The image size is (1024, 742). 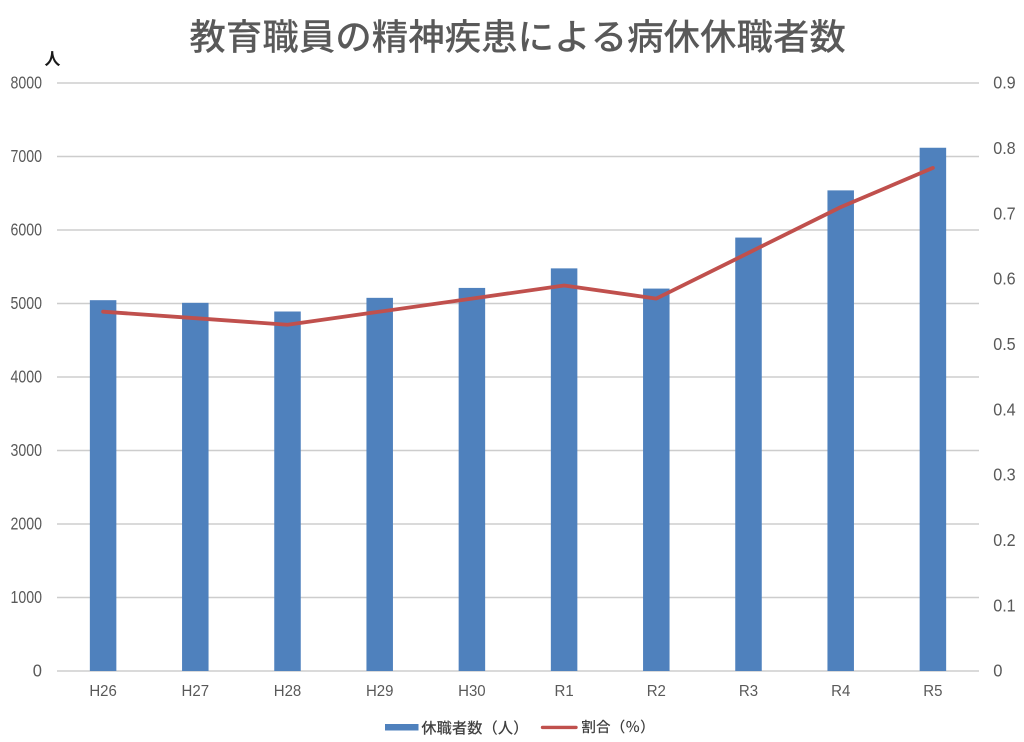 I want to click on svg-text: 1000, so click(x=27, y=597).